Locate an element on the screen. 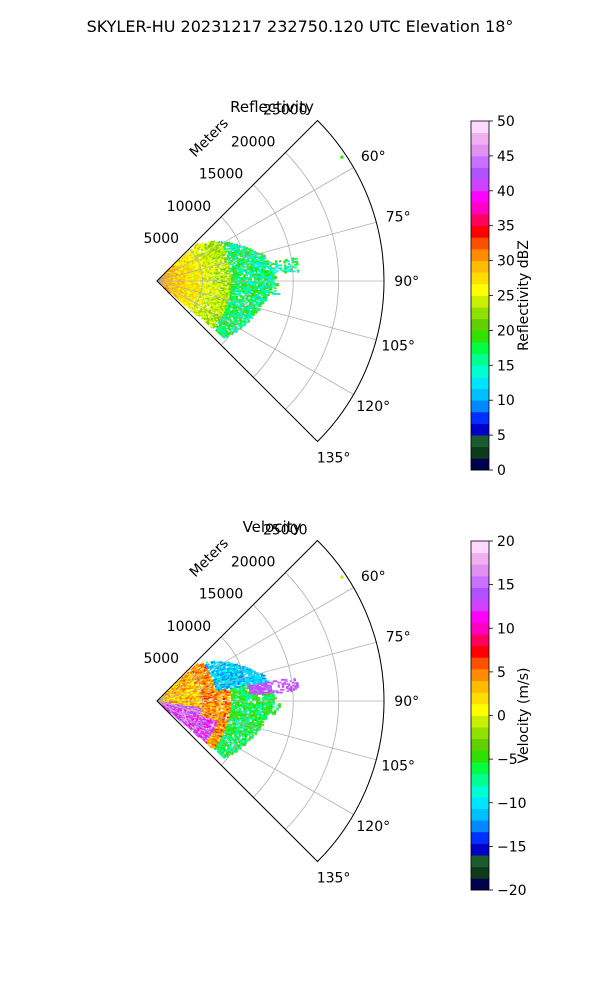  radial-tick-label: 15000 is located at coordinates (221, 175).